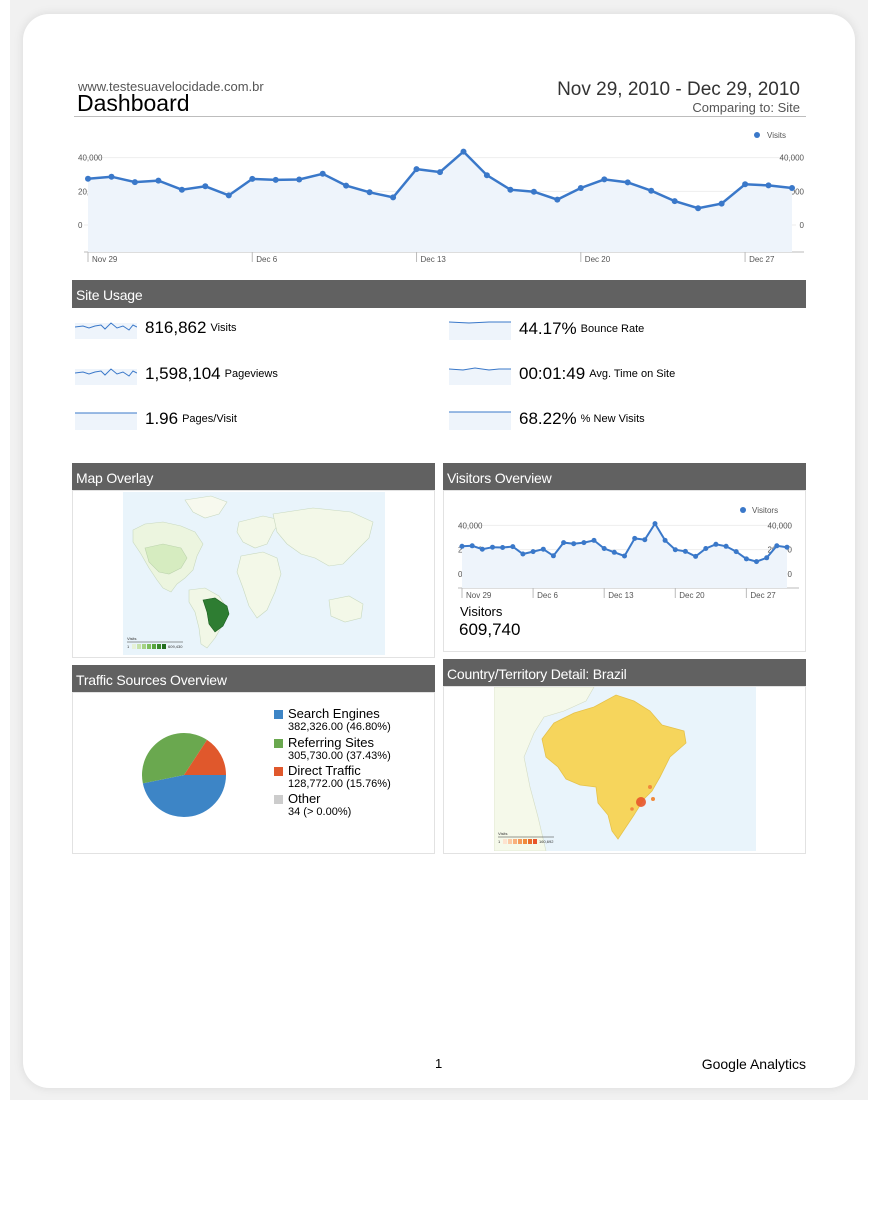  What do you see at coordinates (131, 638) in the screenshot?
I see `map-legend-title: Visits` at bounding box center [131, 638].